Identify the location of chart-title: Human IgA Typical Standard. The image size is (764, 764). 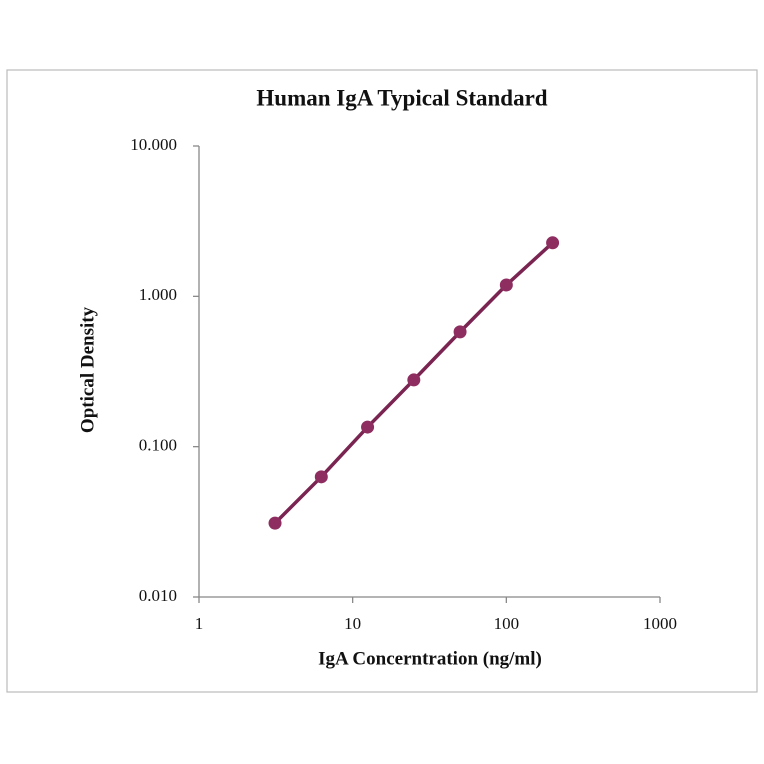
(401, 97).